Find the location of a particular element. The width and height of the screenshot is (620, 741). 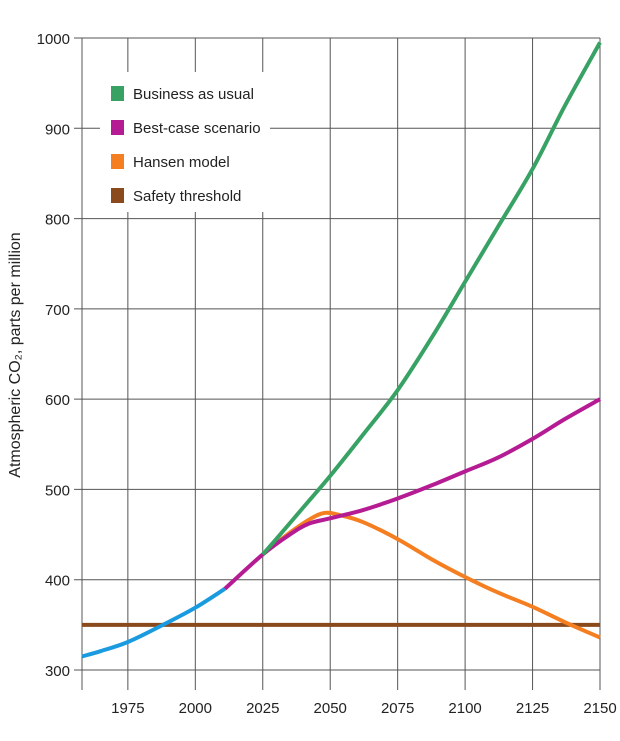

series-line-historical is located at coordinates (154, 623).